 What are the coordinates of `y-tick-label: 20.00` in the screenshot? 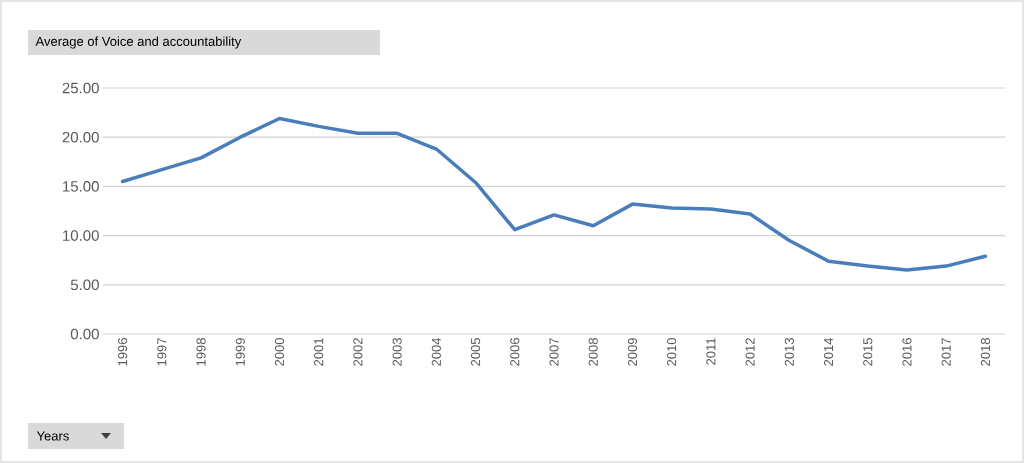 It's located at (80, 137).